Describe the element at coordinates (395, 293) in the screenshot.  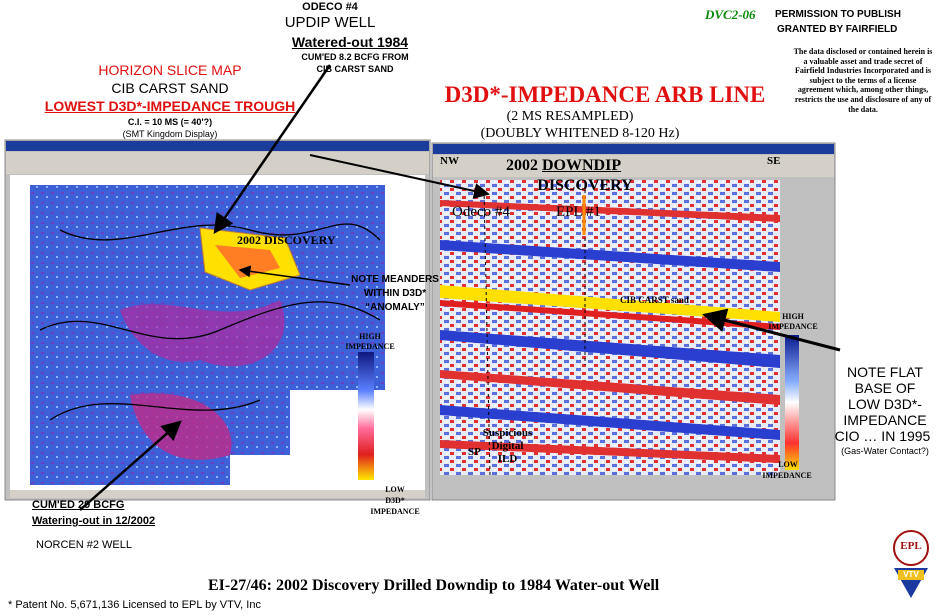
I see `text: WITHIN D3D*` at that location.